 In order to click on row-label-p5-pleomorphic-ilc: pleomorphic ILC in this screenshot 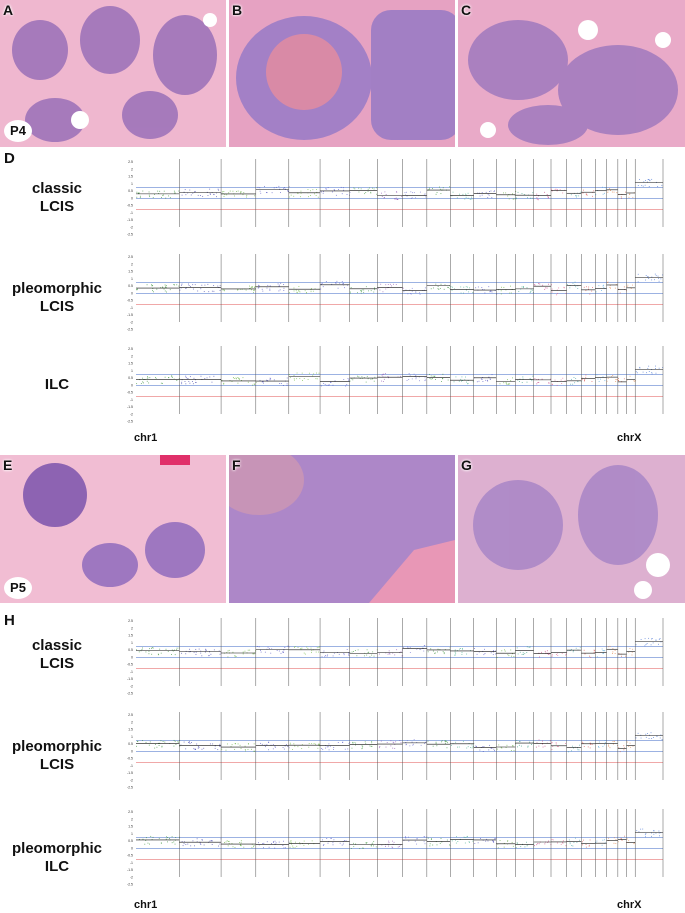, I will do `click(57, 858)`.